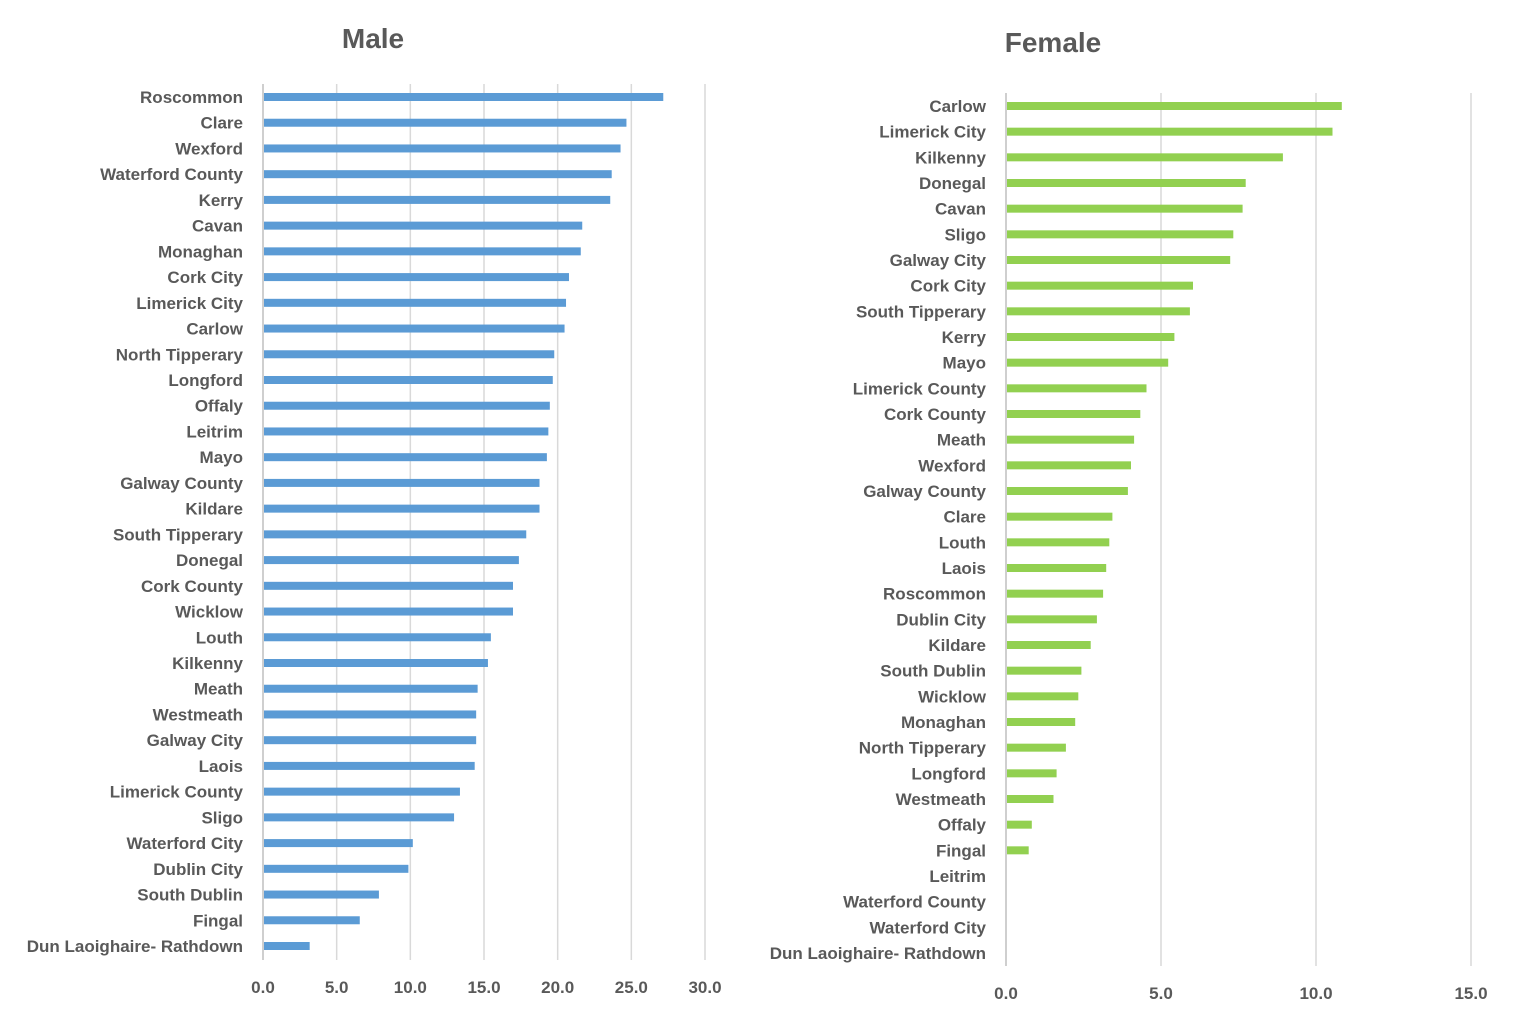 The height and width of the screenshot is (1012, 1513). Describe the element at coordinates (938, 260) in the screenshot. I see `female-category-label: Galway City` at that location.